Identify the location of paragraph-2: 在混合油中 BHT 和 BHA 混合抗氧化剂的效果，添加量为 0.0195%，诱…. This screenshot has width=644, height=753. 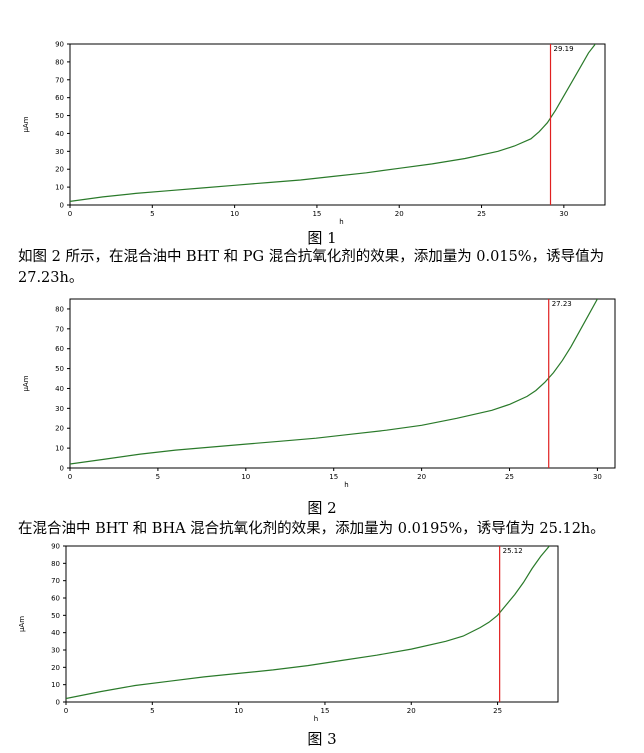
(311, 529).